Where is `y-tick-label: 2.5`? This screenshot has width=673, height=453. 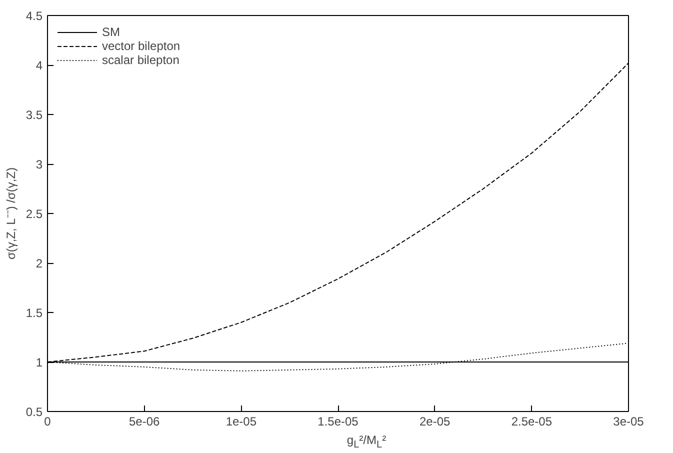
y-tick-label: 2.5 is located at coordinates (34, 214).